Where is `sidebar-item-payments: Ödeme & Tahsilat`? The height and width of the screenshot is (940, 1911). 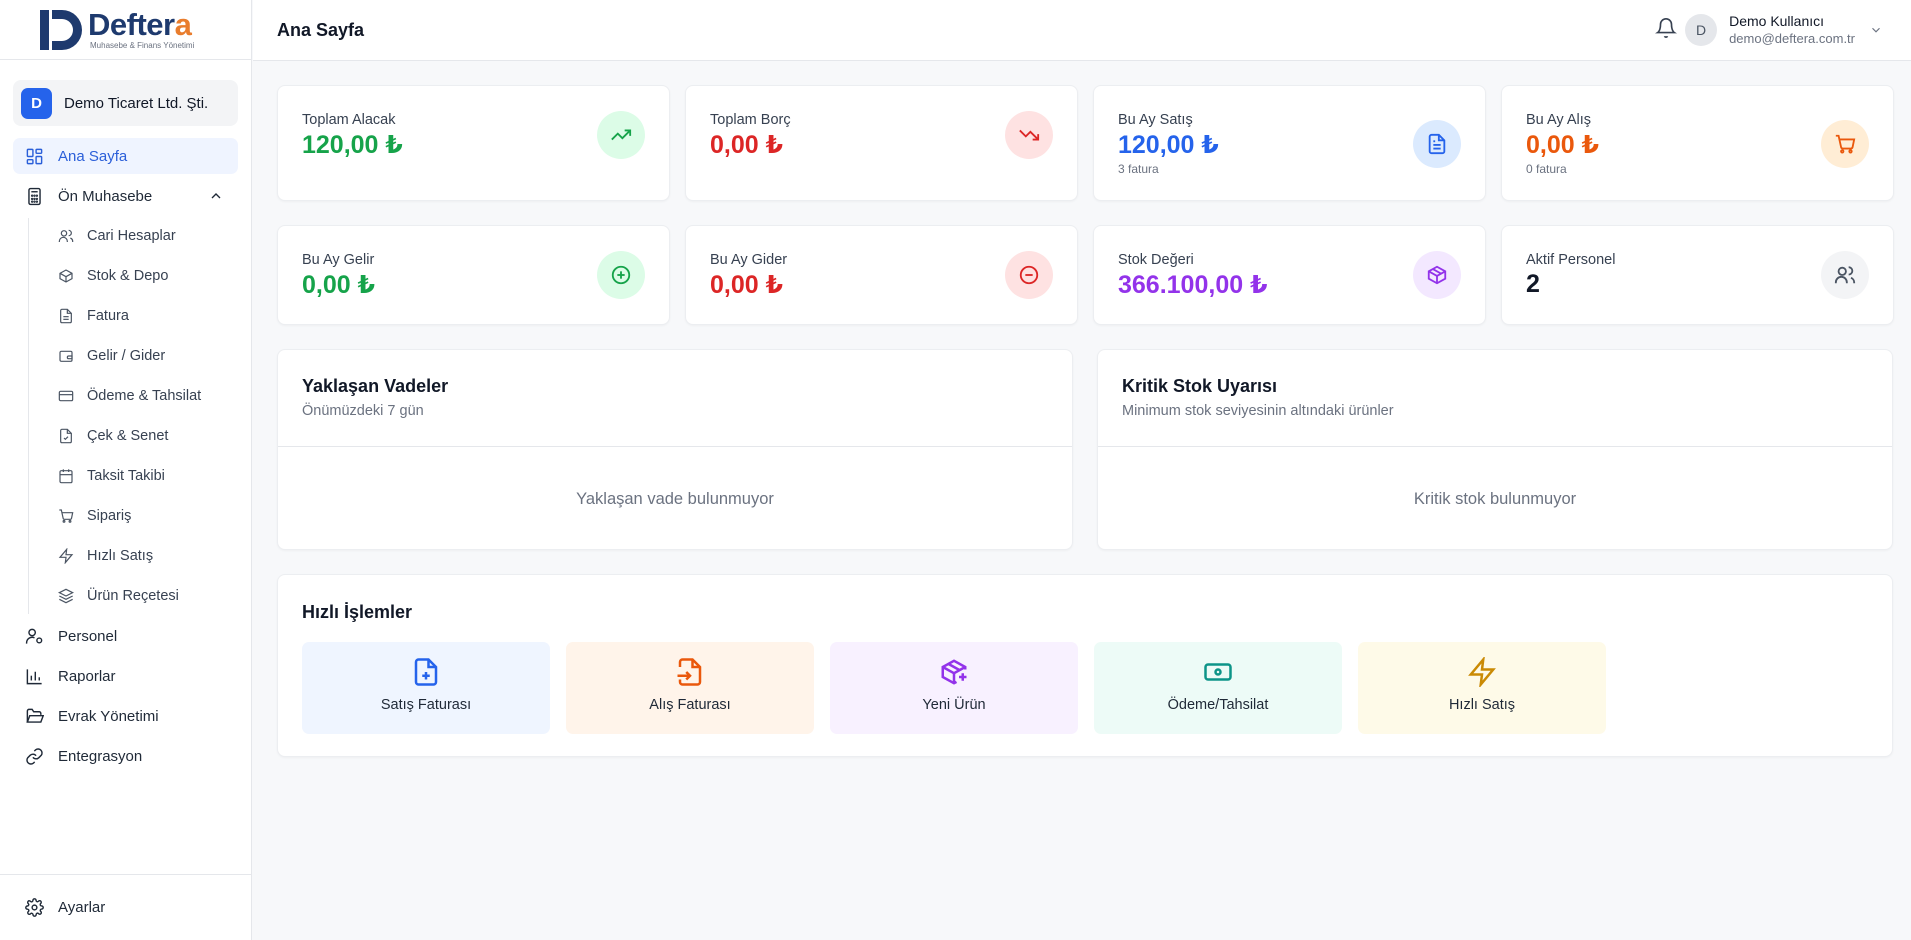 sidebar-item-payments: Ödeme & Tahsilat is located at coordinates (140, 396).